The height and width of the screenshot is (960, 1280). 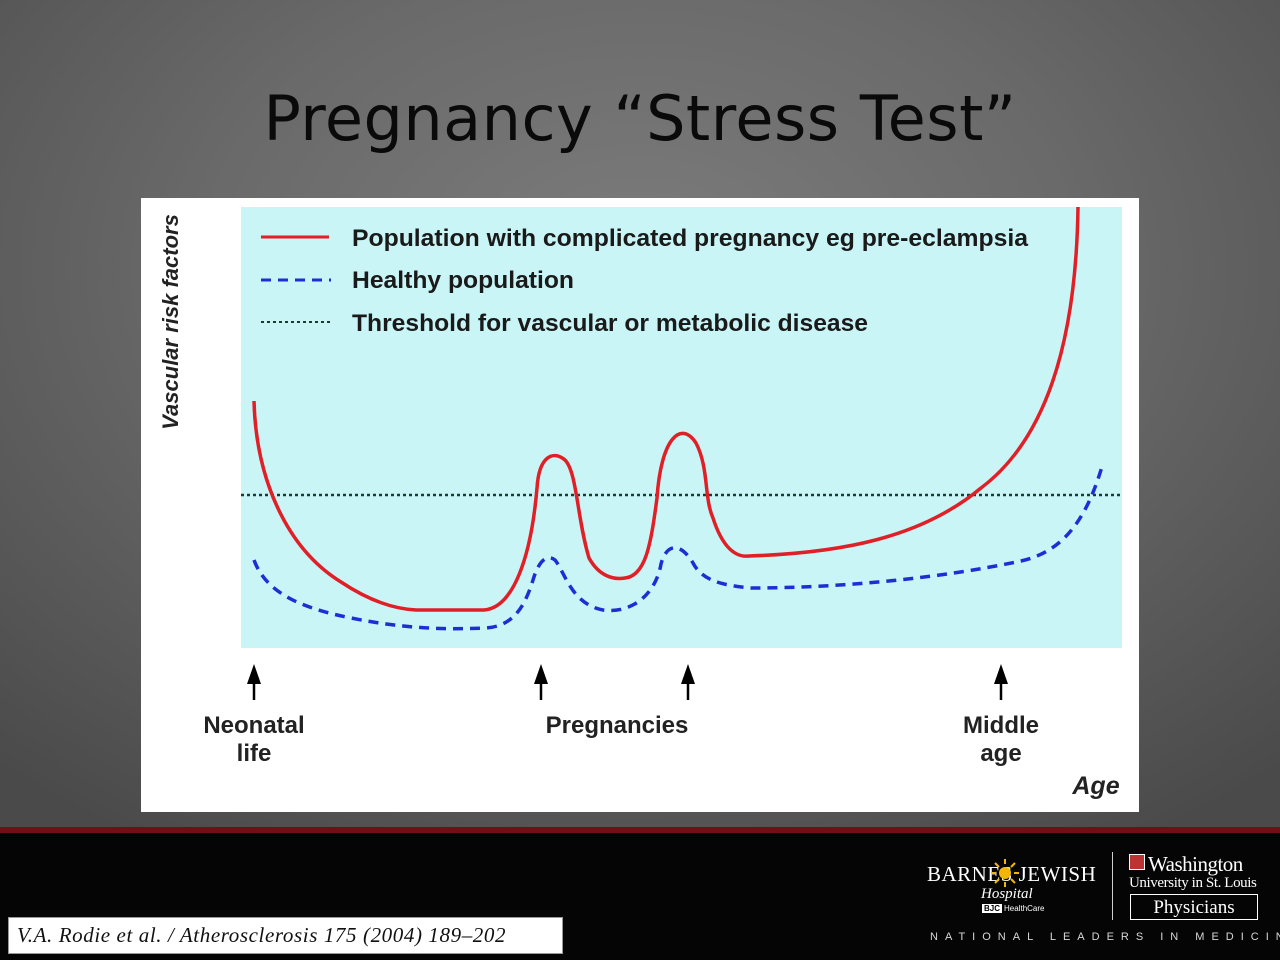 I want to click on label-neonatal: Neonatal, so click(x=253, y=725).